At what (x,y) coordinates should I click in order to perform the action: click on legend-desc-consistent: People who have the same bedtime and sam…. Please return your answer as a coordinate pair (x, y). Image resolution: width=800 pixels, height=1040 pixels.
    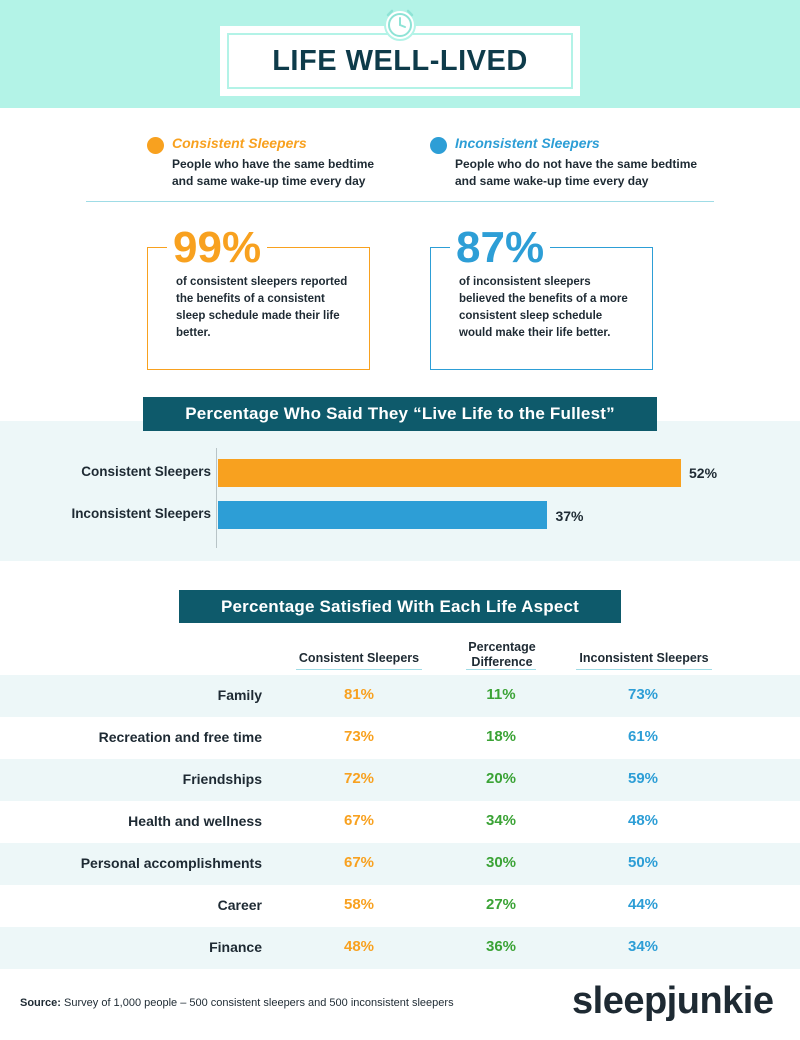
    Looking at the image, I should click on (273, 172).